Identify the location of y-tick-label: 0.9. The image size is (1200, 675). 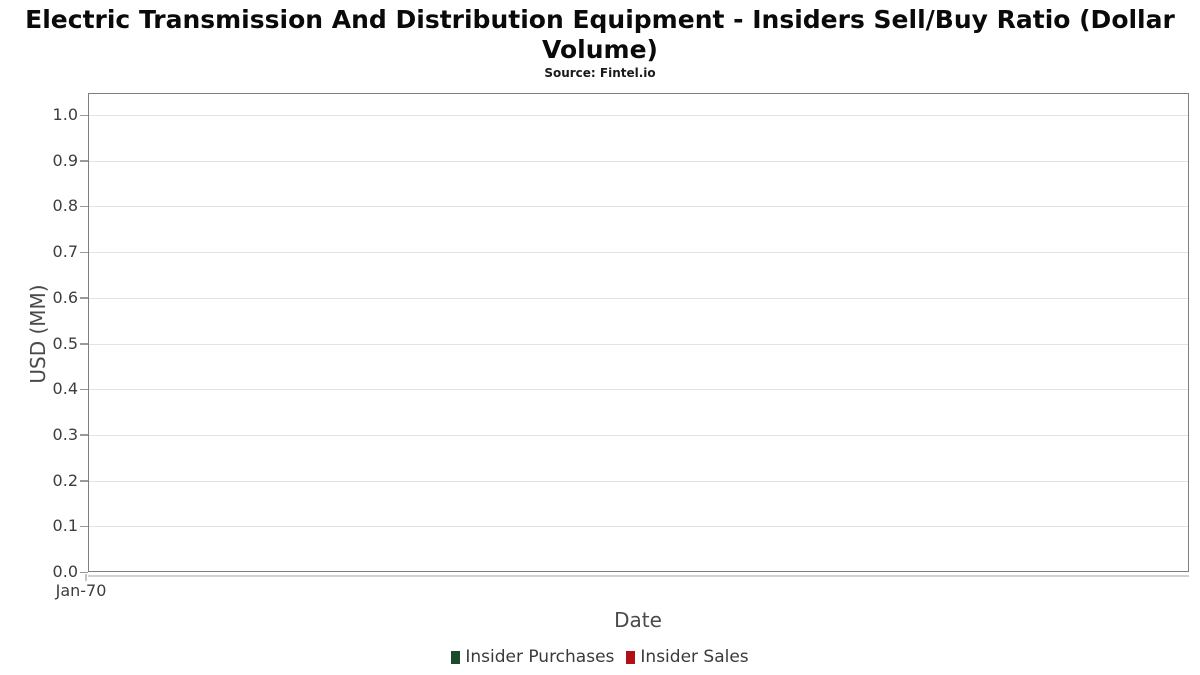
(65, 160).